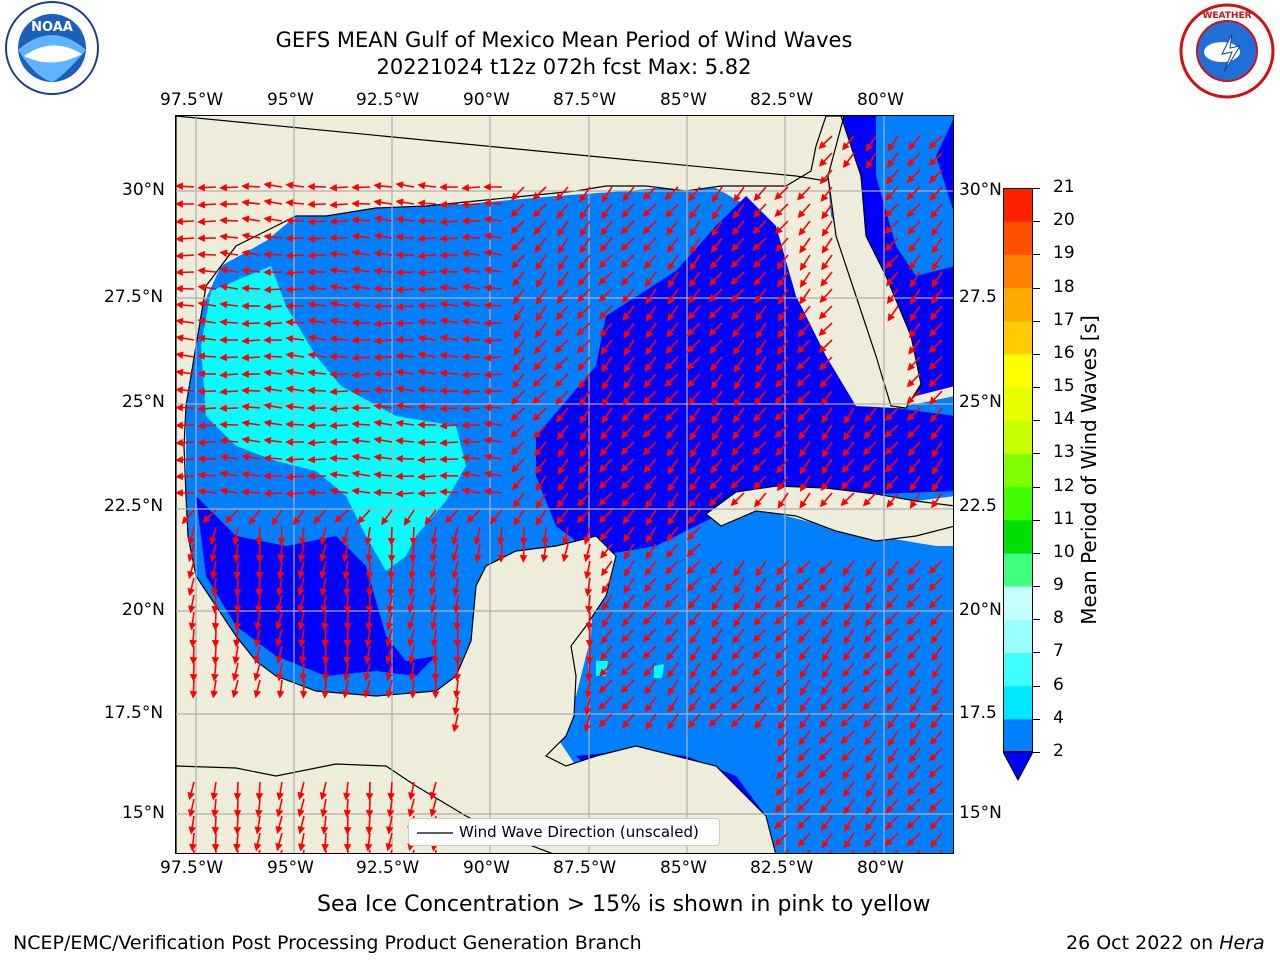  What do you see at coordinates (1064, 253) in the screenshot?
I see `colorbar-tick-label: 19` at bounding box center [1064, 253].